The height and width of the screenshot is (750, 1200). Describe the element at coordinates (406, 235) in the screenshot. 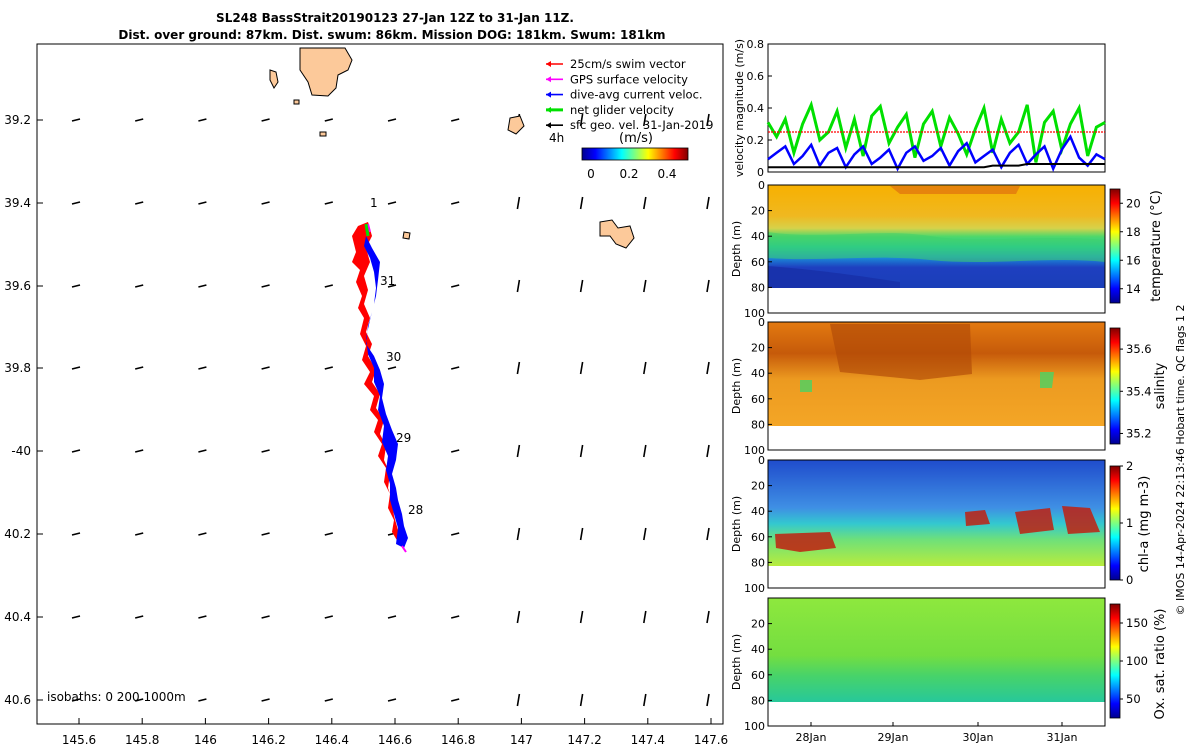

I see `land-small-islet` at that location.